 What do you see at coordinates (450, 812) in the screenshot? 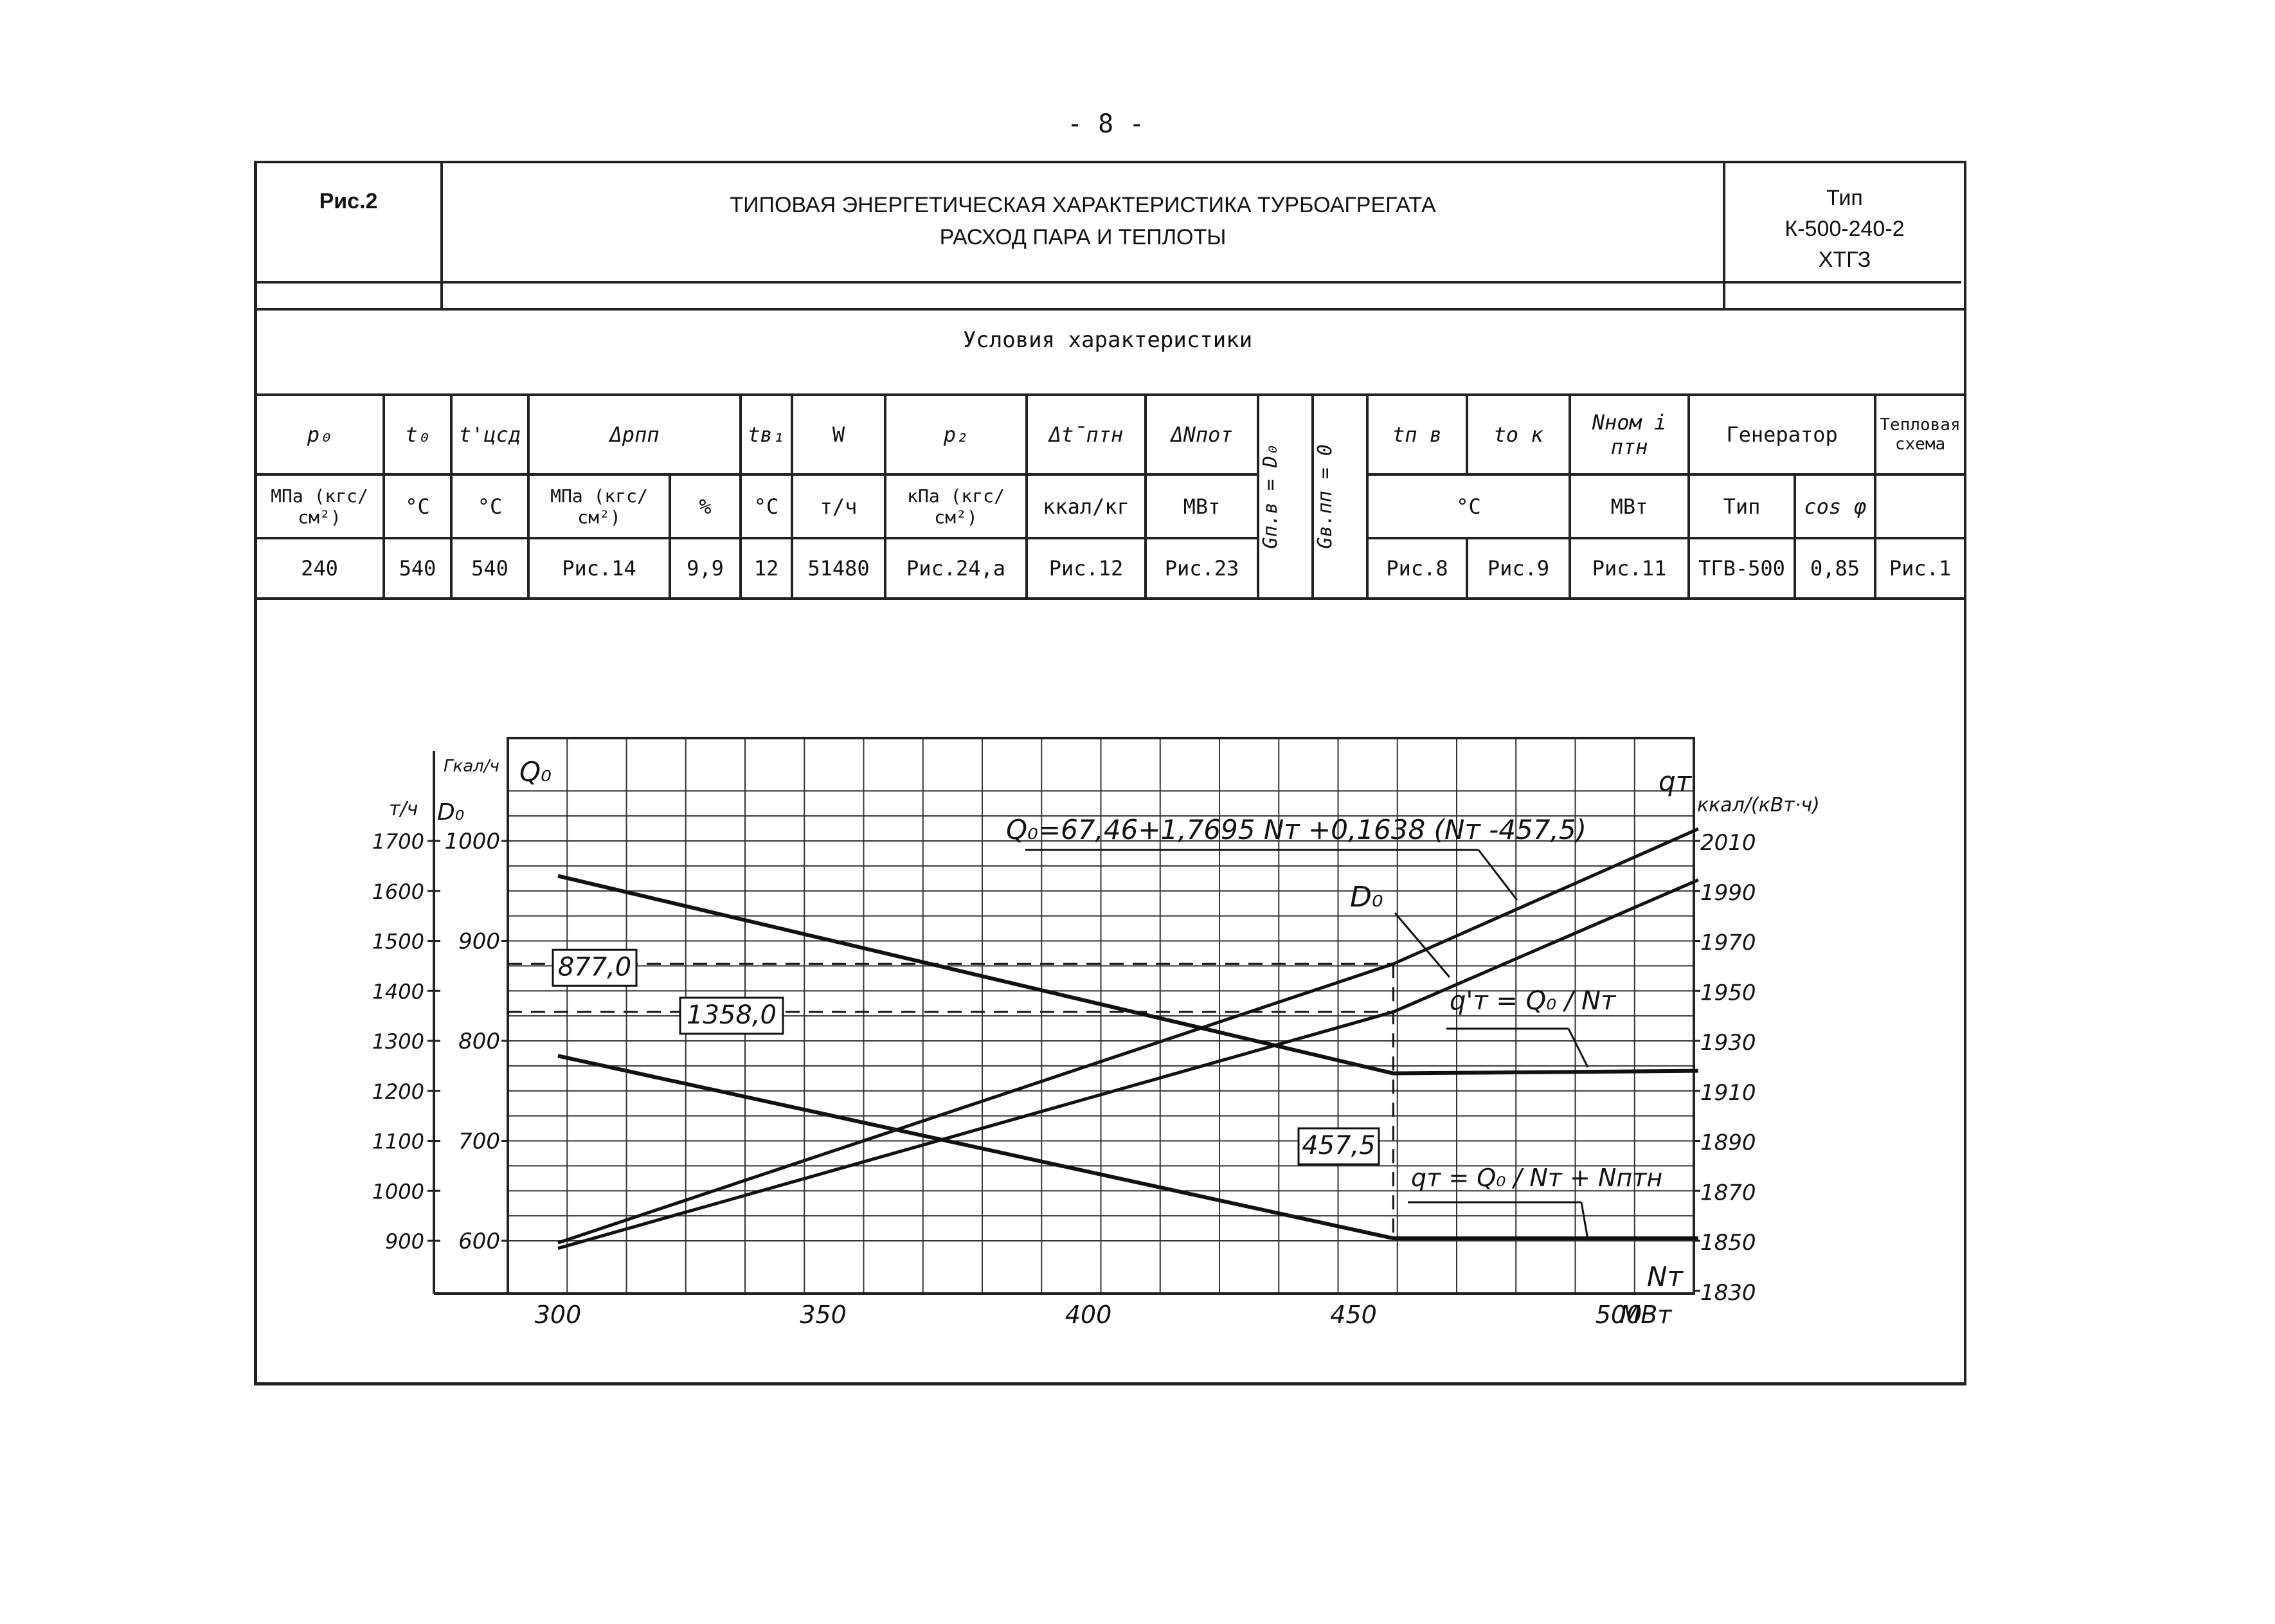
I see `d0-axis-label: D₀` at bounding box center [450, 812].